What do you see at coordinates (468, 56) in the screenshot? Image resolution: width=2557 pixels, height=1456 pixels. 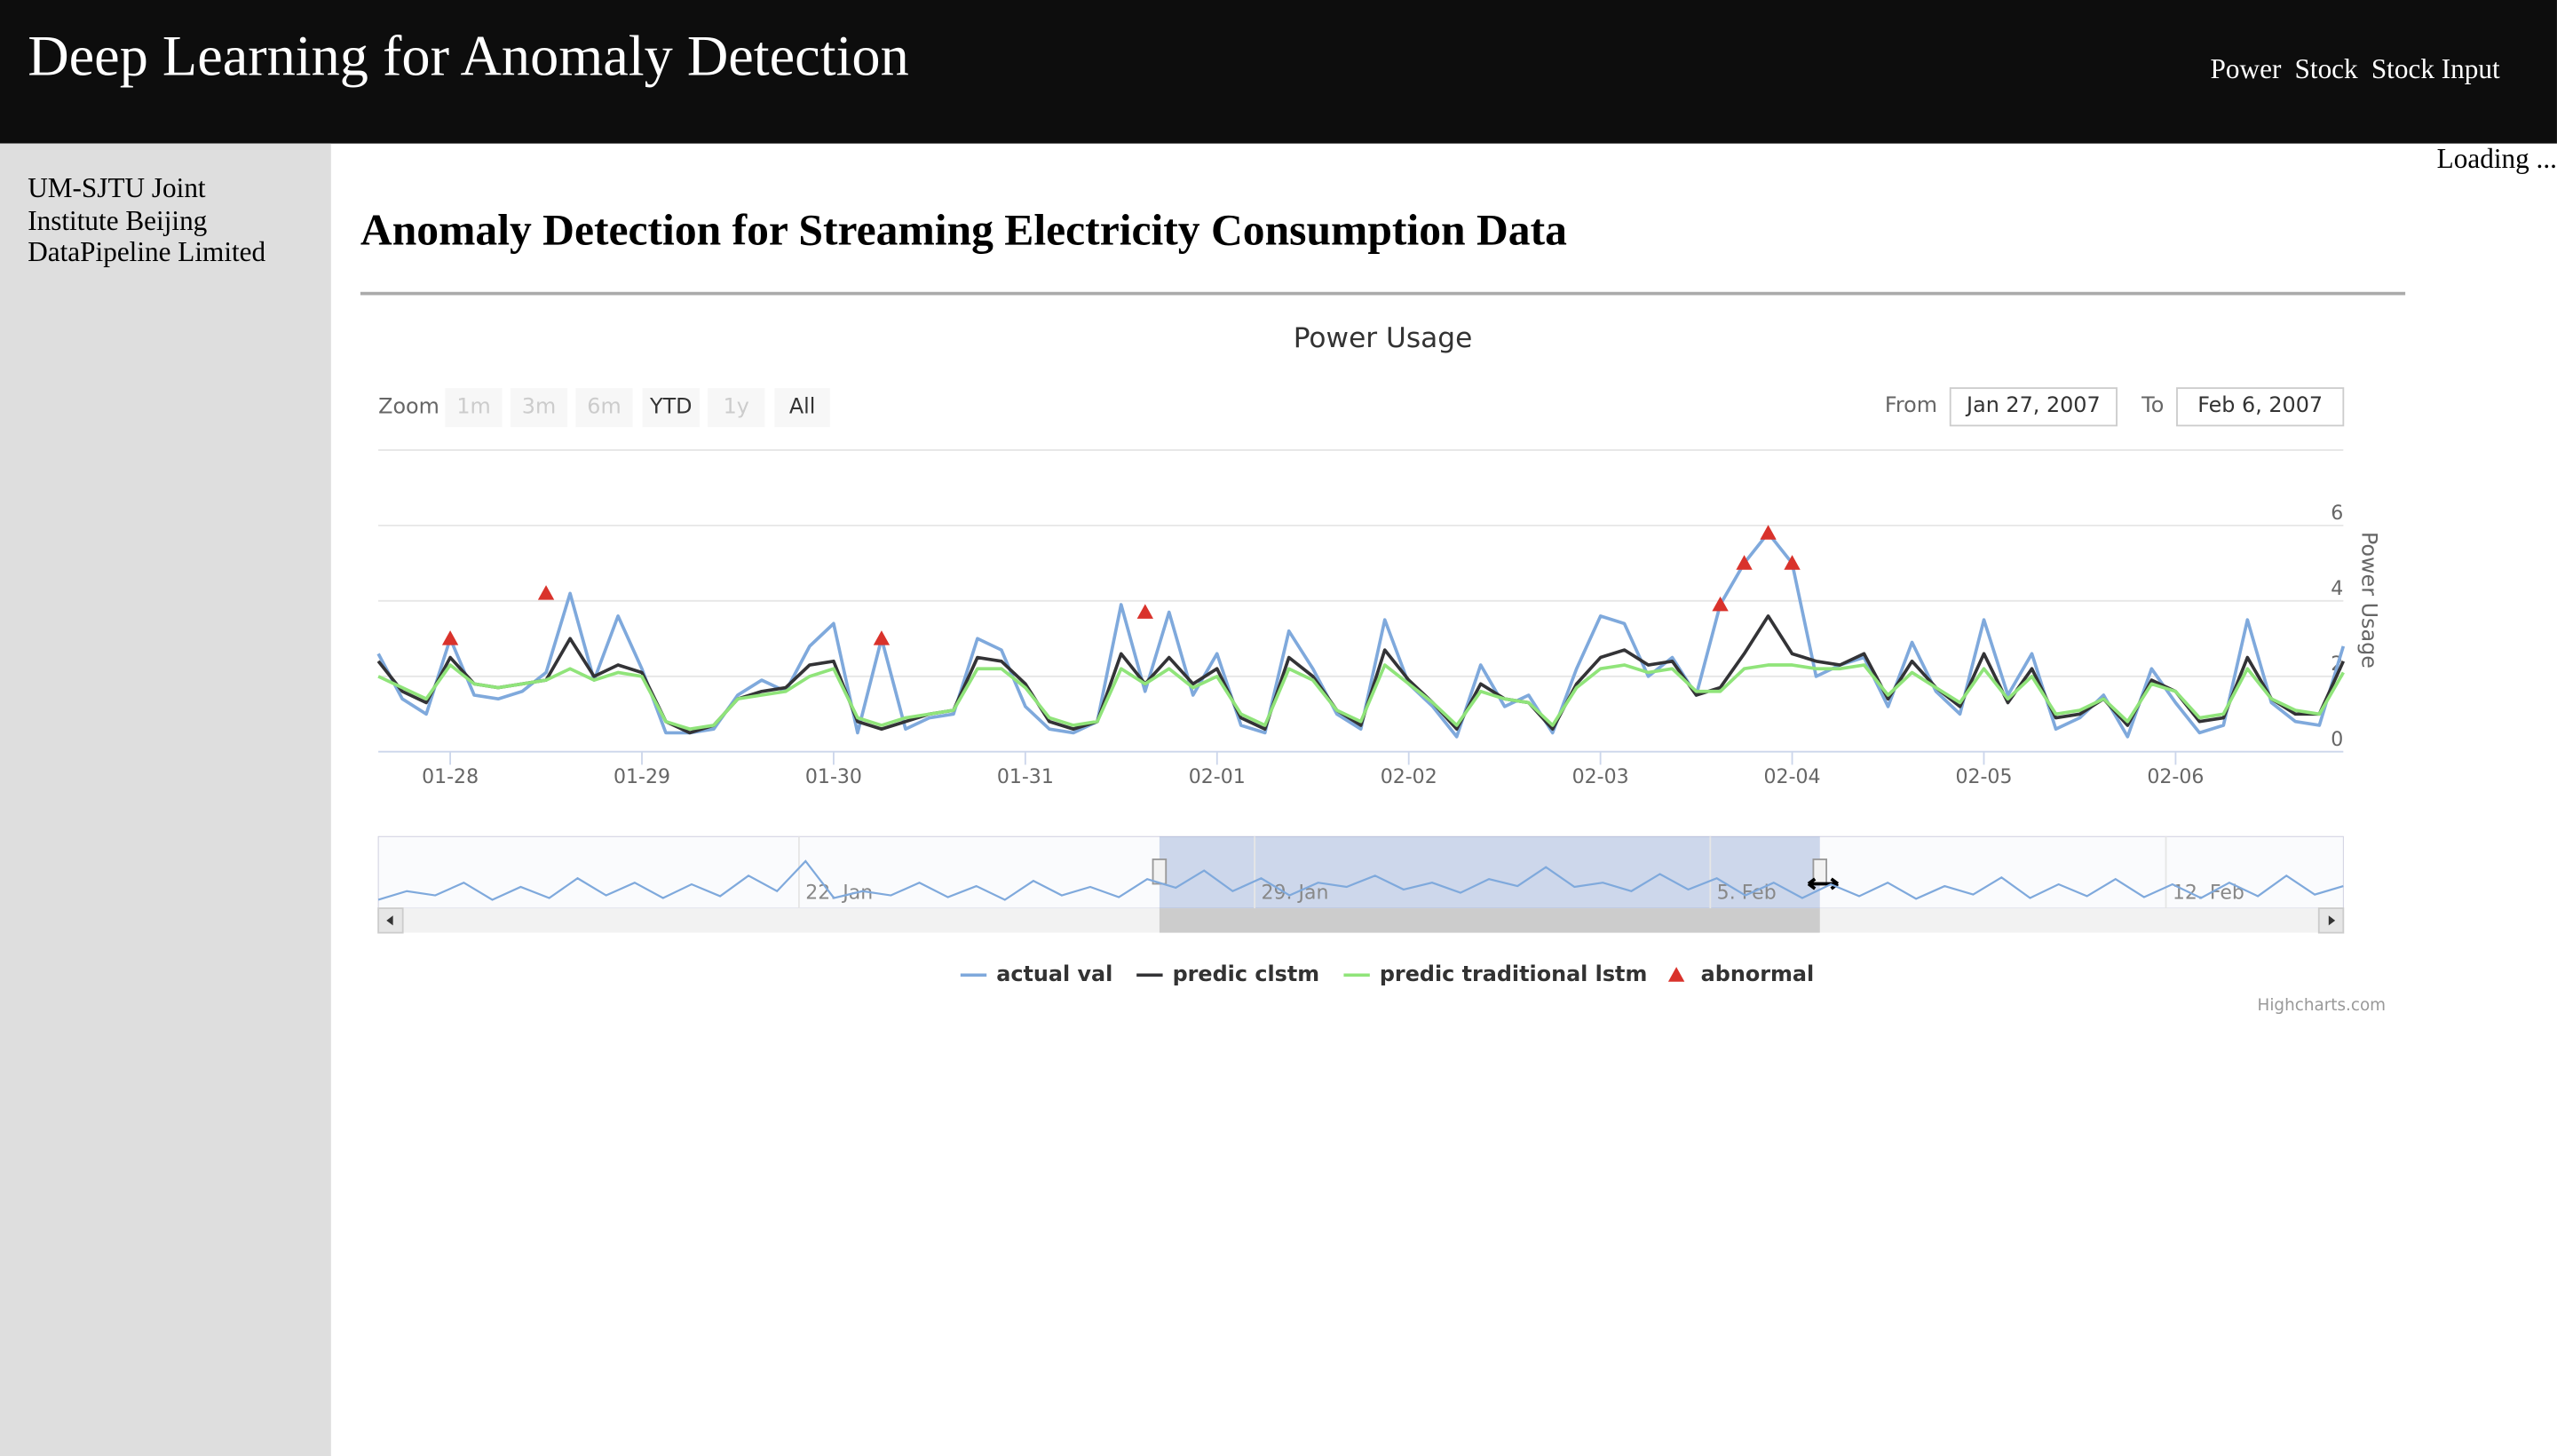 I see `site-title: Deep Learning for Anomaly Detection` at bounding box center [468, 56].